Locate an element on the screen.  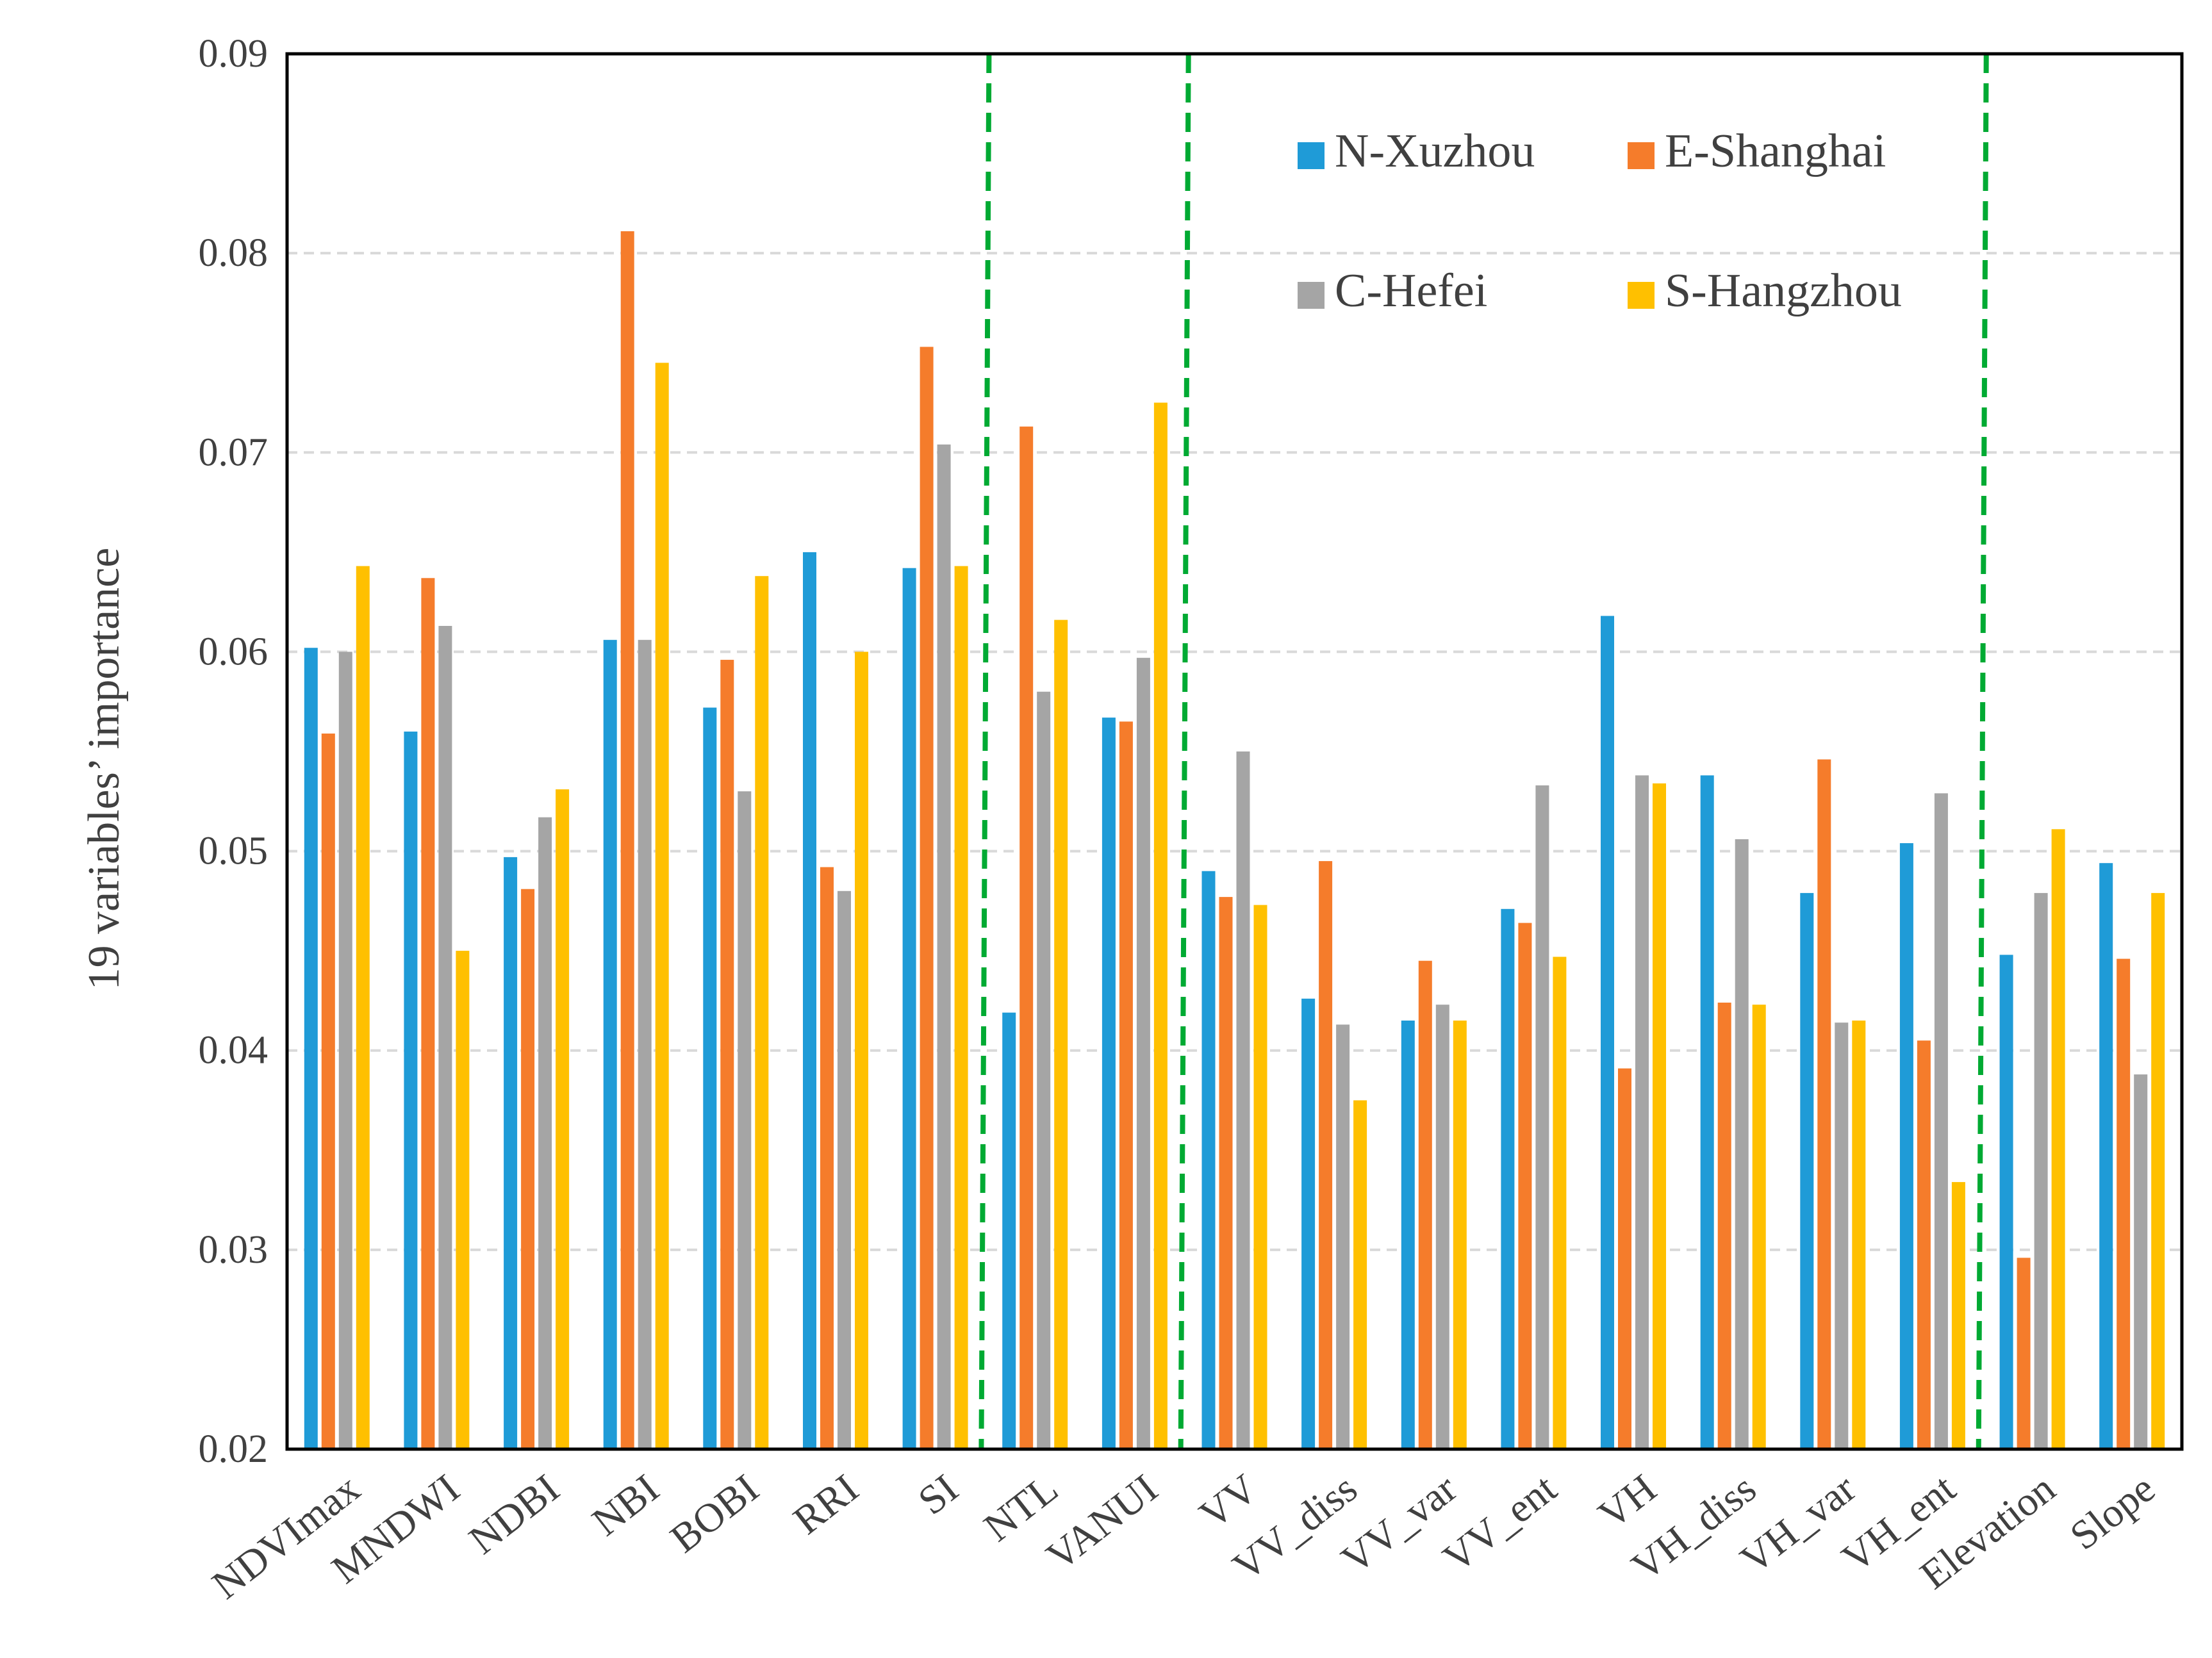
bar-n-xuzhou-vv_diss is located at coordinates (1308, 1223).